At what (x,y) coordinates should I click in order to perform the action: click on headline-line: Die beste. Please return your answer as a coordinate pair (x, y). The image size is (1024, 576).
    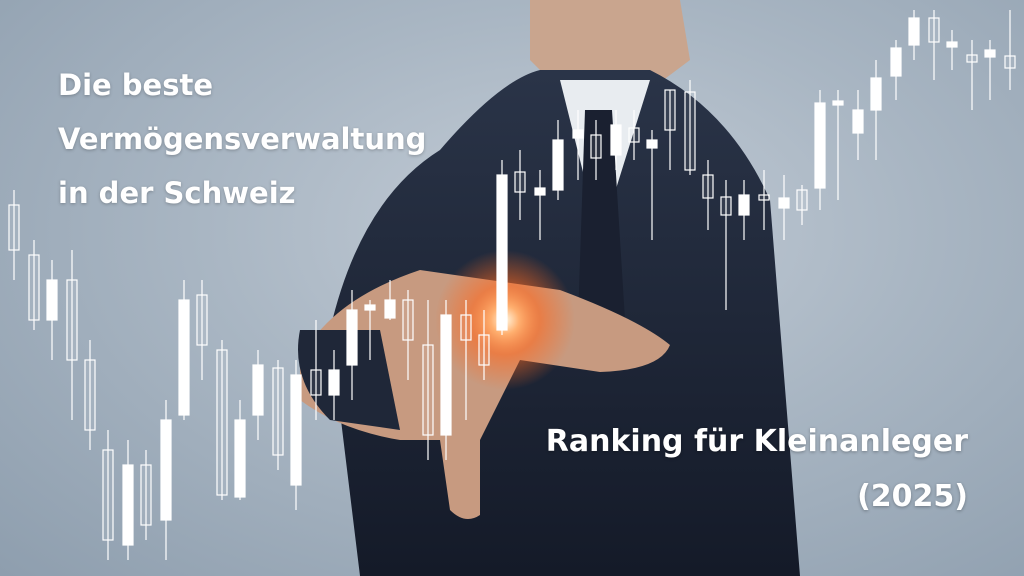
    Looking at the image, I should click on (135, 85).